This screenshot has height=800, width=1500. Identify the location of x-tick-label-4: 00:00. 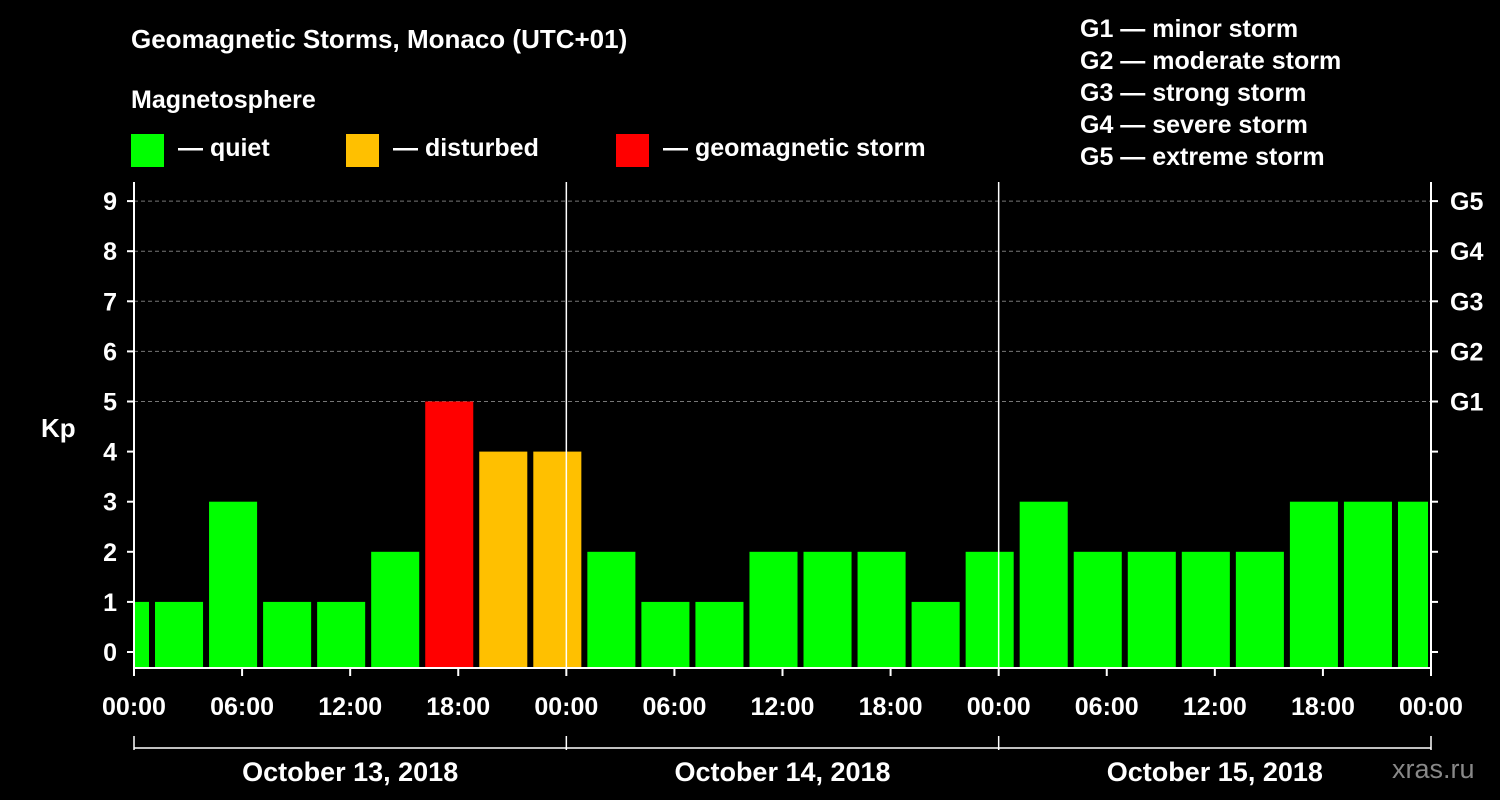
(566, 707).